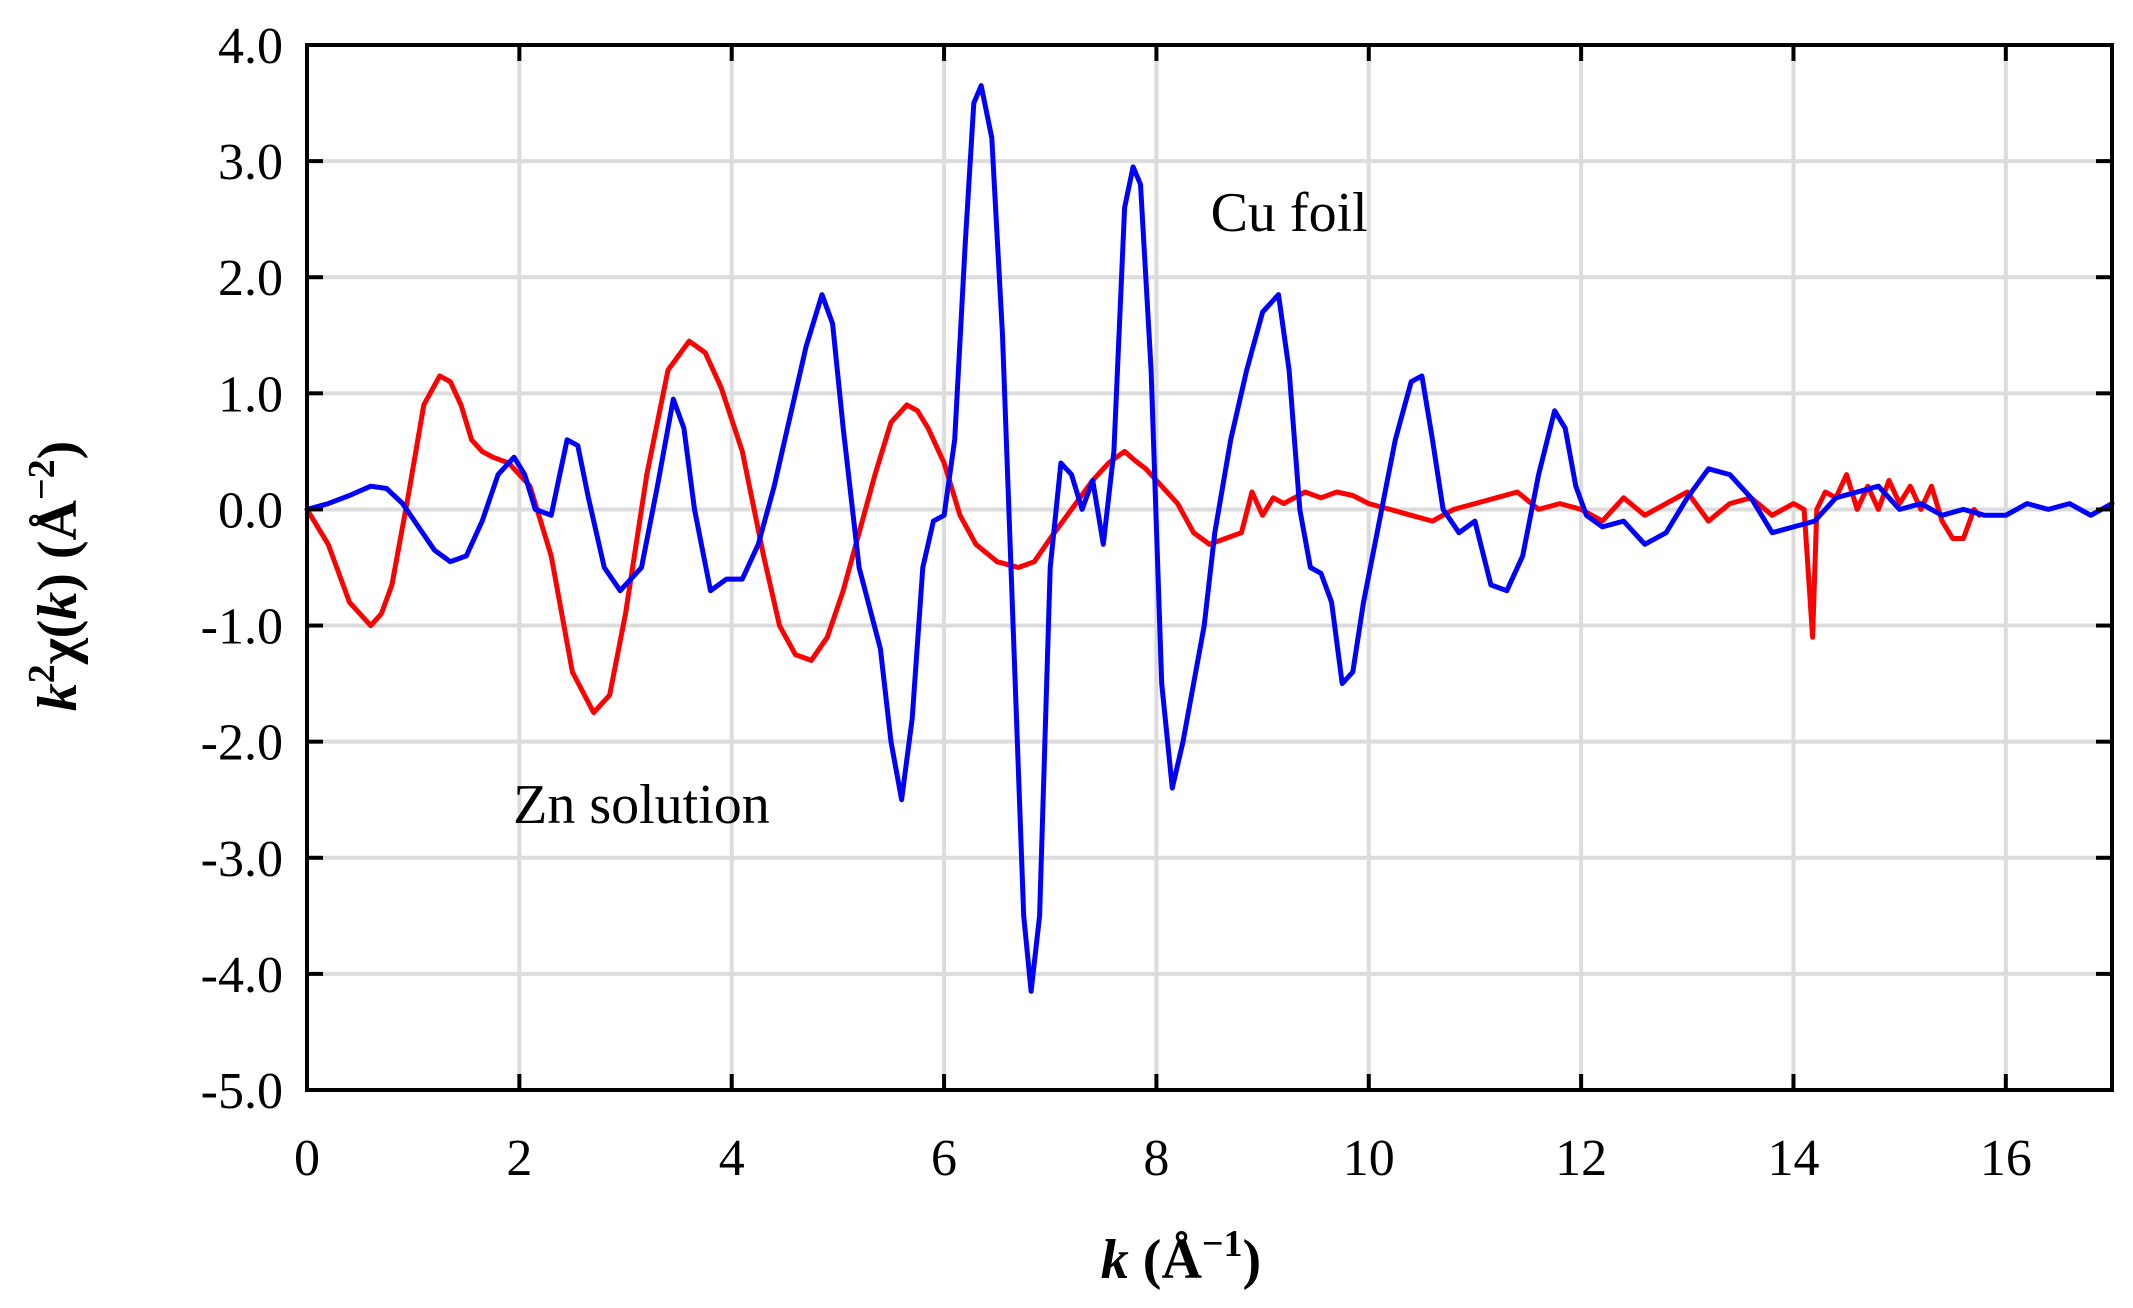 The image size is (2133, 1308). I want to click on y-tick-label: -1.0, so click(242, 627).